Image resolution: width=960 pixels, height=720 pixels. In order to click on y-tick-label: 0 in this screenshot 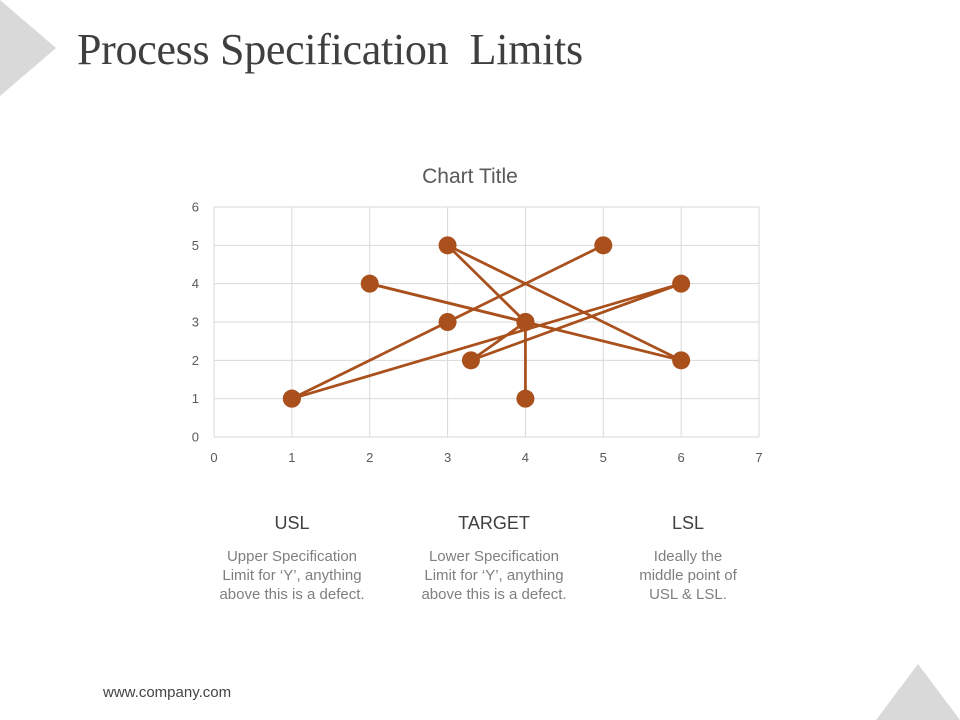, I will do `click(195, 437)`.